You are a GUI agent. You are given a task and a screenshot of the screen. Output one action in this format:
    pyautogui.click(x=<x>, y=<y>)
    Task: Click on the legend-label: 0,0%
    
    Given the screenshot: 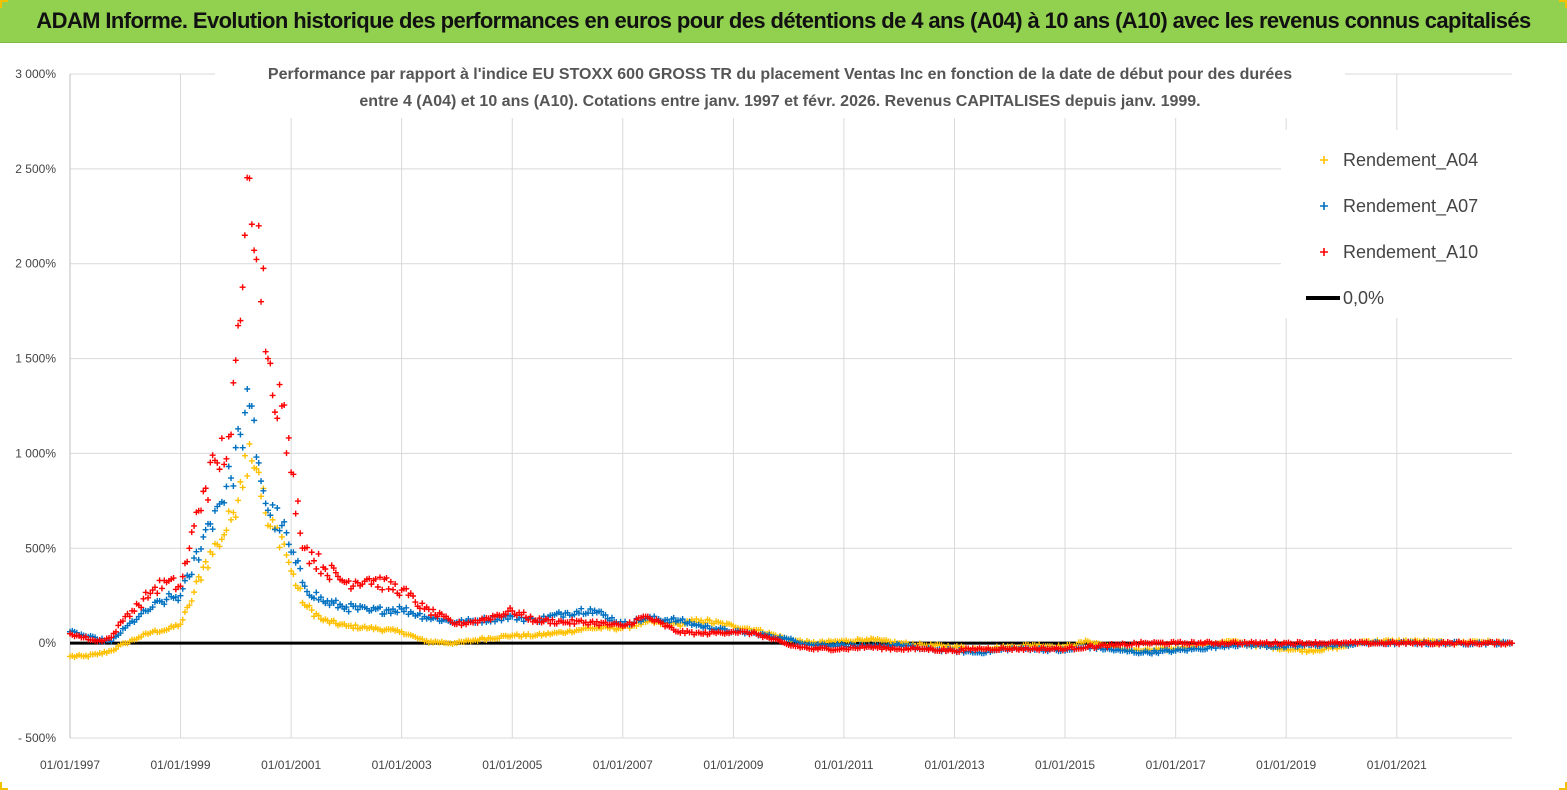 What is the action you would take?
    pyautogui.click(x=1363, y=298)
    